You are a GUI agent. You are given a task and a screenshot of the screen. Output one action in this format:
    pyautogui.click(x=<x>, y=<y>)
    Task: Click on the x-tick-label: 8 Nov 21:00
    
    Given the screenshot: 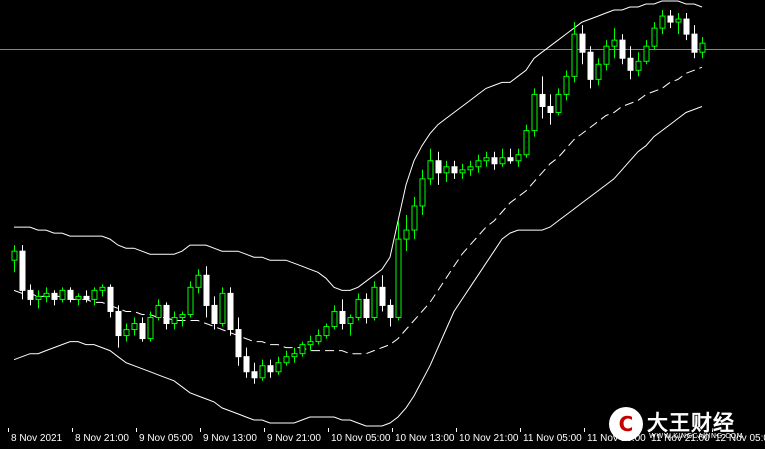 What is the action you would take?
    pyautogui.click(x=102, y=438)
    